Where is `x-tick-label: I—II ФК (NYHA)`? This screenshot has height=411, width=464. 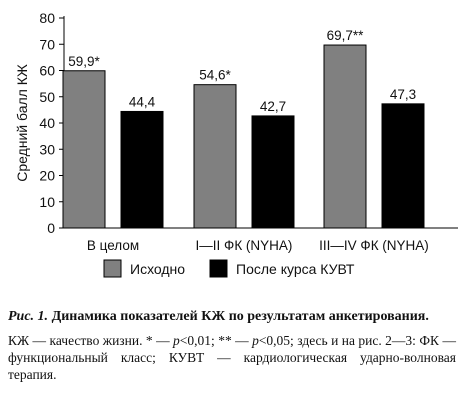
x-tick-label: I—II ФК (NYHA) is located at coordinates (244, 245).